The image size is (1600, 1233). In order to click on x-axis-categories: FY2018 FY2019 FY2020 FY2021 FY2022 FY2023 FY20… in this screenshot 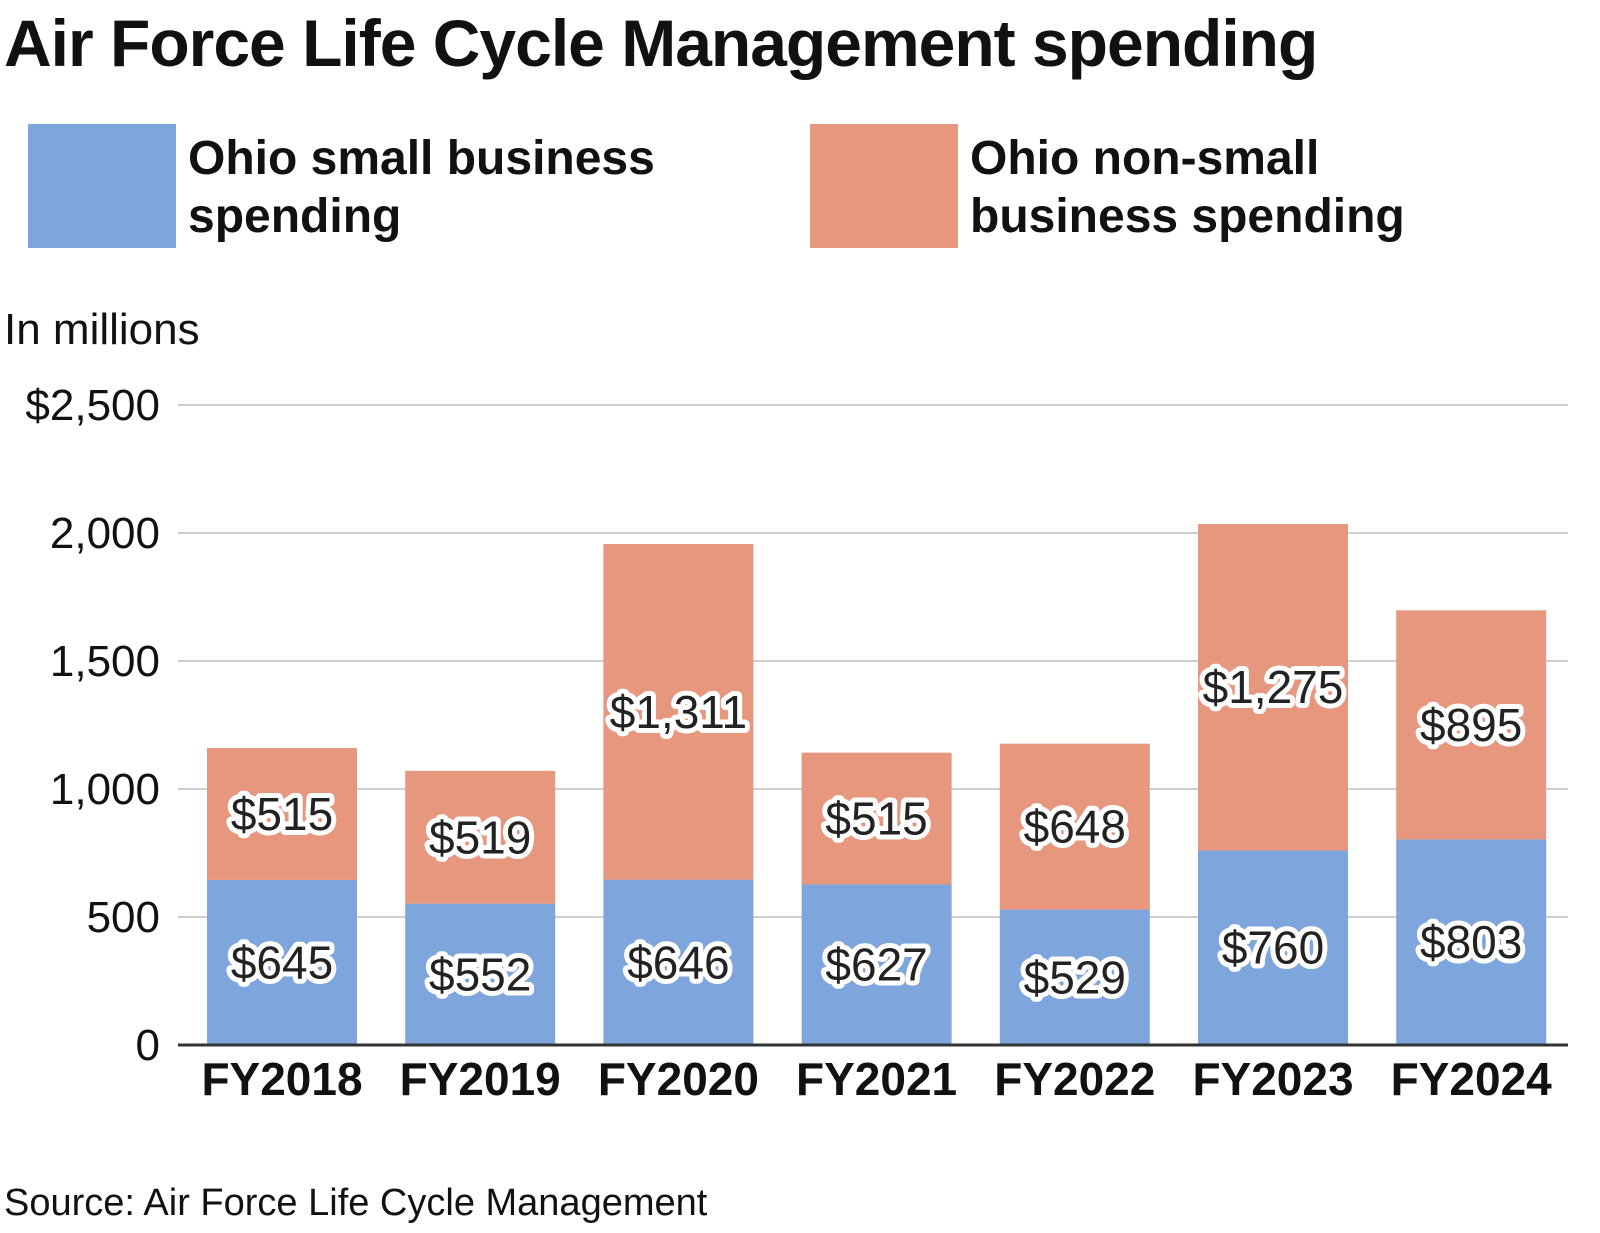, I will do `click(876, 1079)`.